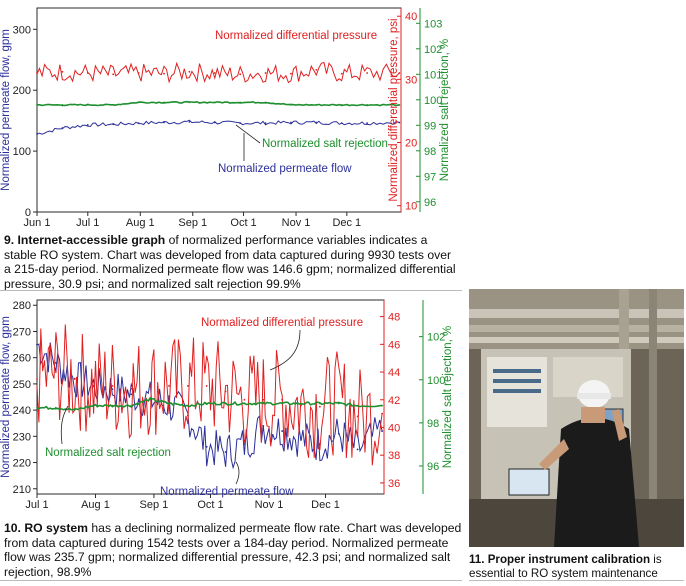 This screenshot has width=686, height=586. What do you see at coordinates (218, 98) in the screenshot?
I see `chart-9-series-layer` at bounding box center [218, 98].